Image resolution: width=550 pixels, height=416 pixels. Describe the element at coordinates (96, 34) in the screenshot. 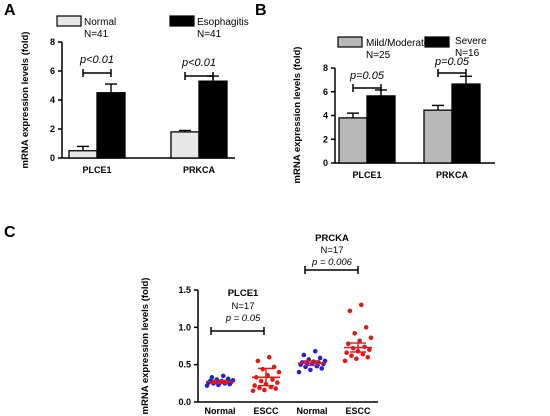

I see `legend-n-A-0: N=41` at that location.